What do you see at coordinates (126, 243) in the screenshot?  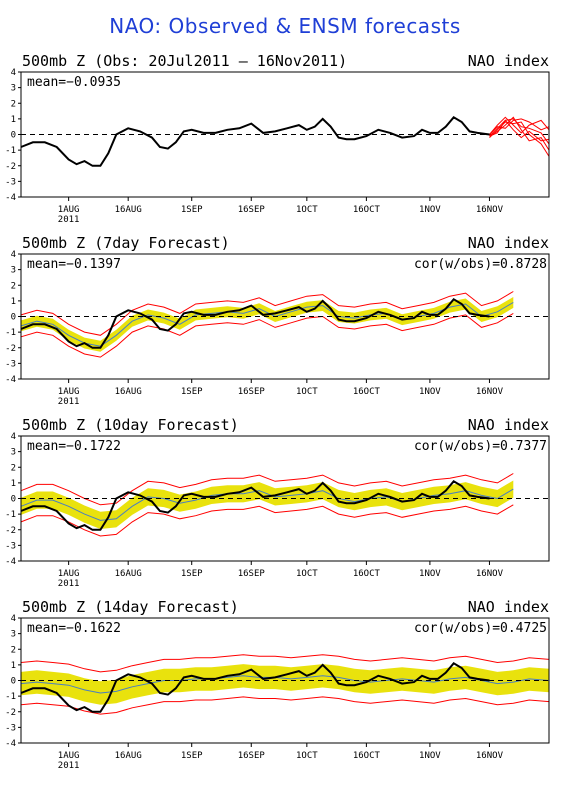 I see `panel-title: 500mb Z (7day Forecast)` at bounding box center [126, 243].